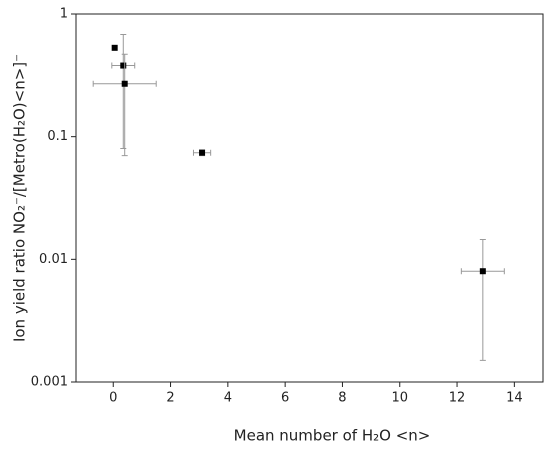 The width and height of the screenshot is (550, 452). I want to click on y-tick-label: 0.1, so click(57, 136).